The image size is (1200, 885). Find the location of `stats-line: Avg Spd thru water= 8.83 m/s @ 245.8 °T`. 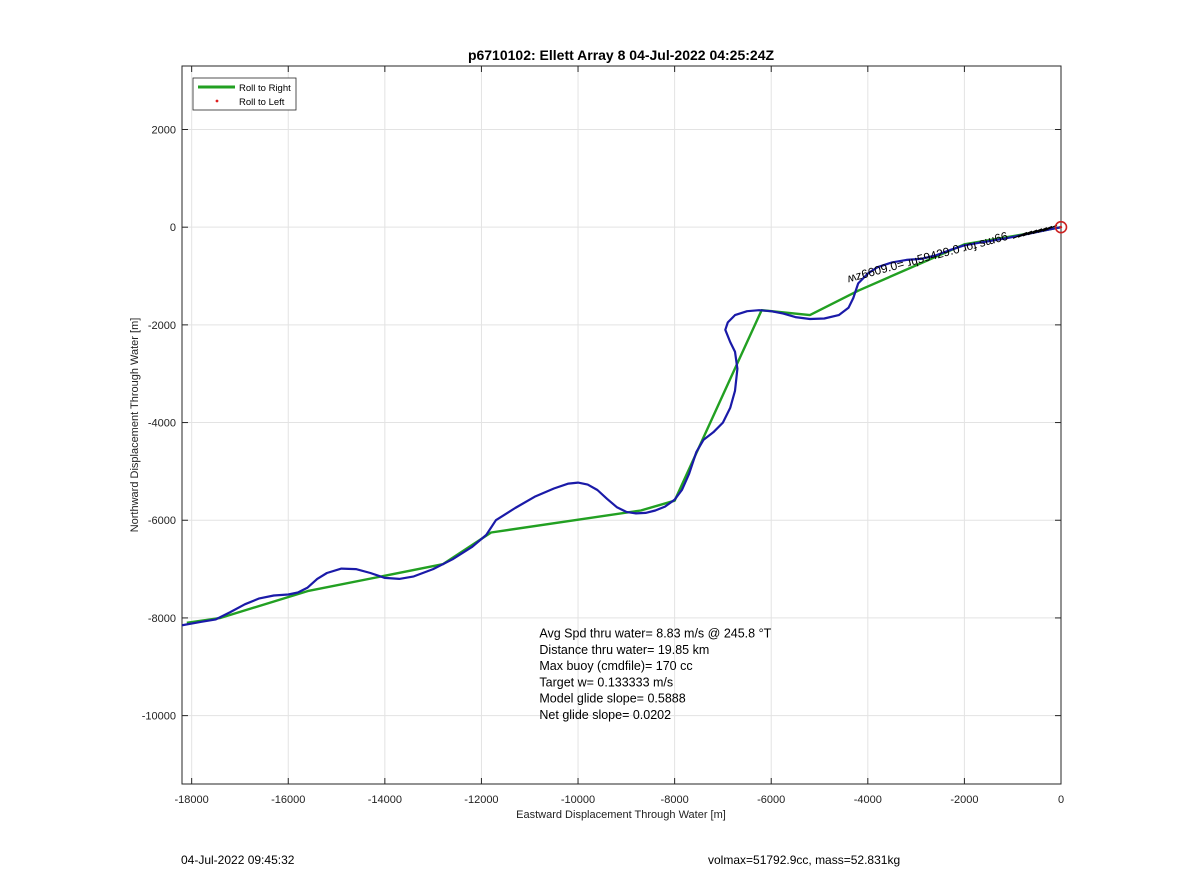

stats-line: Avg Spd thru water= 8.83 m/s @ 245.8 °T is located at coordinates (655, 633).